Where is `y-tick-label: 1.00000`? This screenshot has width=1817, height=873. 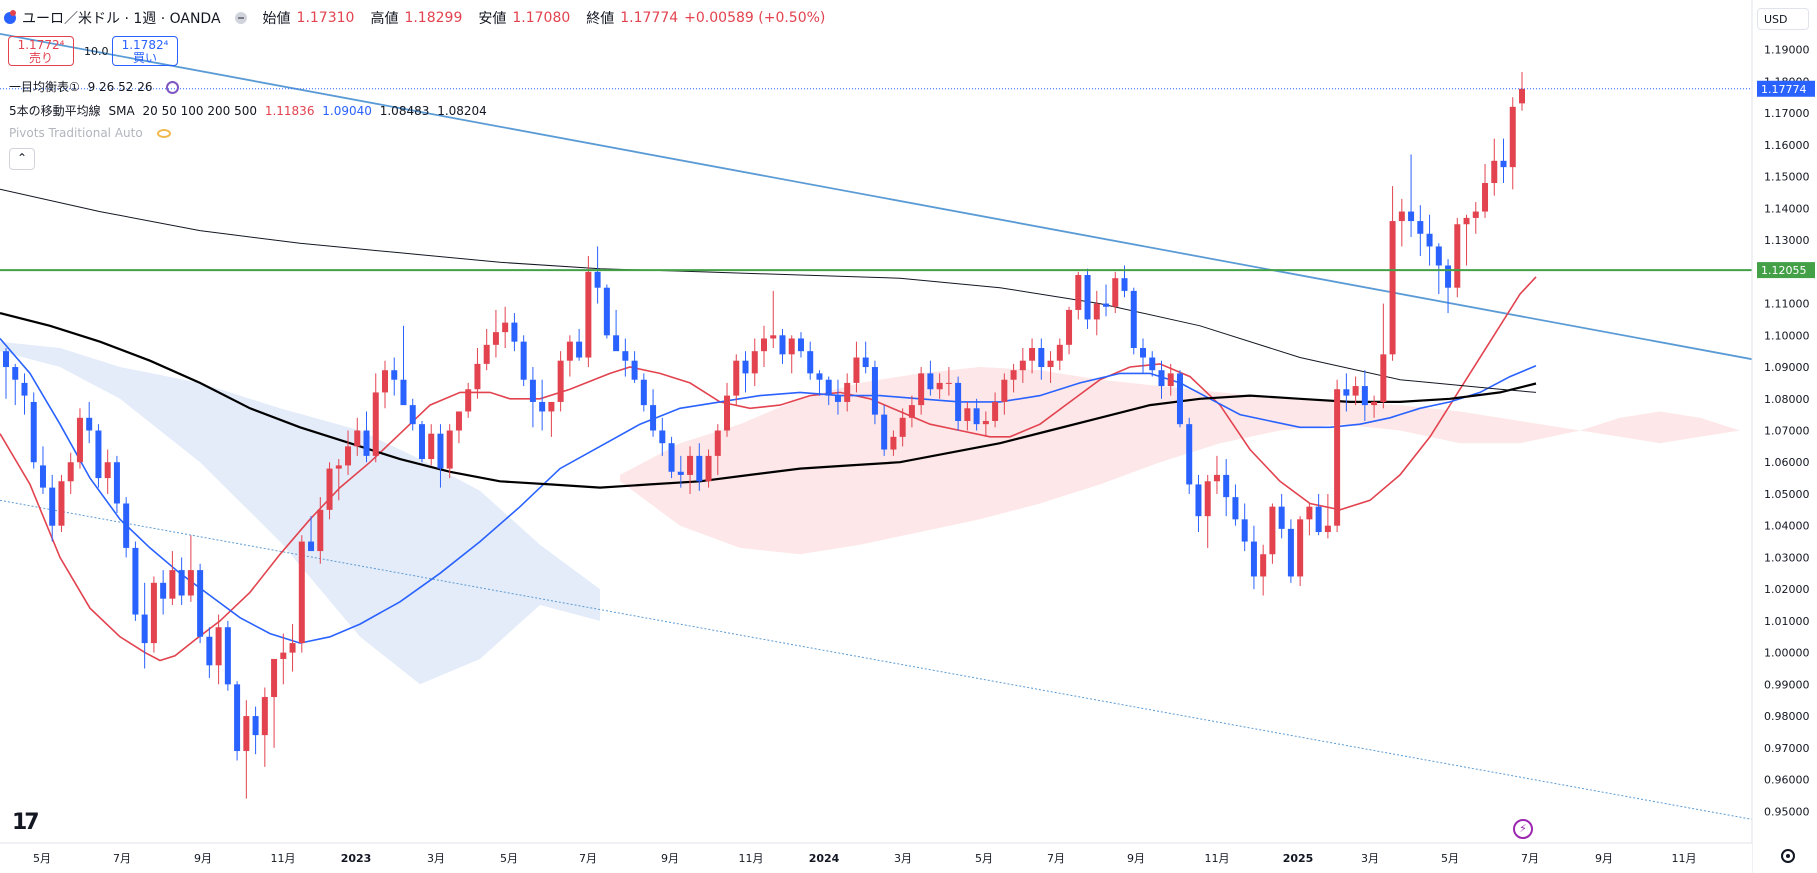
y-tick-label: 1.00000 is located at coordinates (1787, 653).